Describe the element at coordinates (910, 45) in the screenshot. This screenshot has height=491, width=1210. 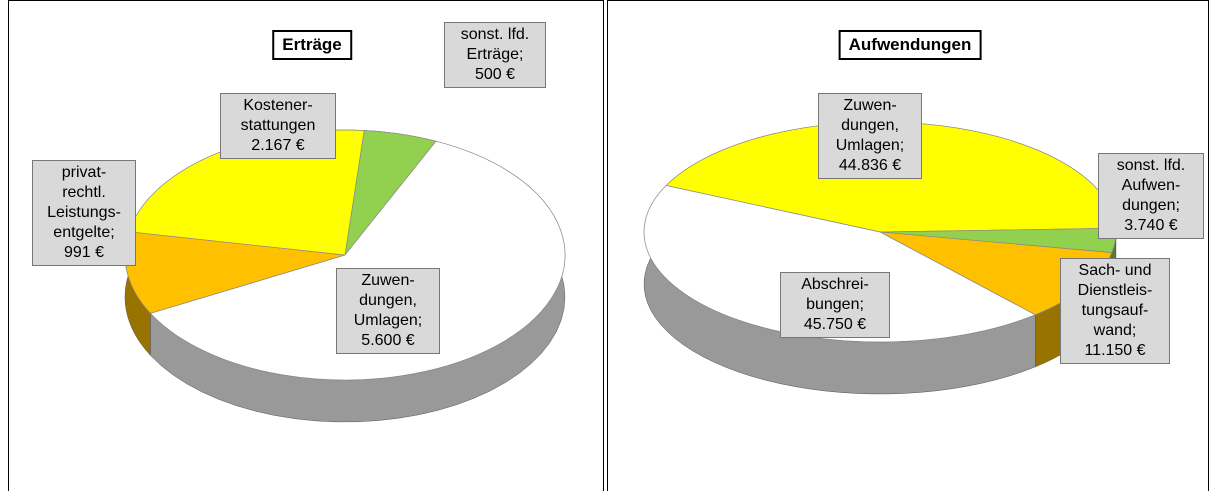
I see `chart-title: Aufwendungen` at that location.